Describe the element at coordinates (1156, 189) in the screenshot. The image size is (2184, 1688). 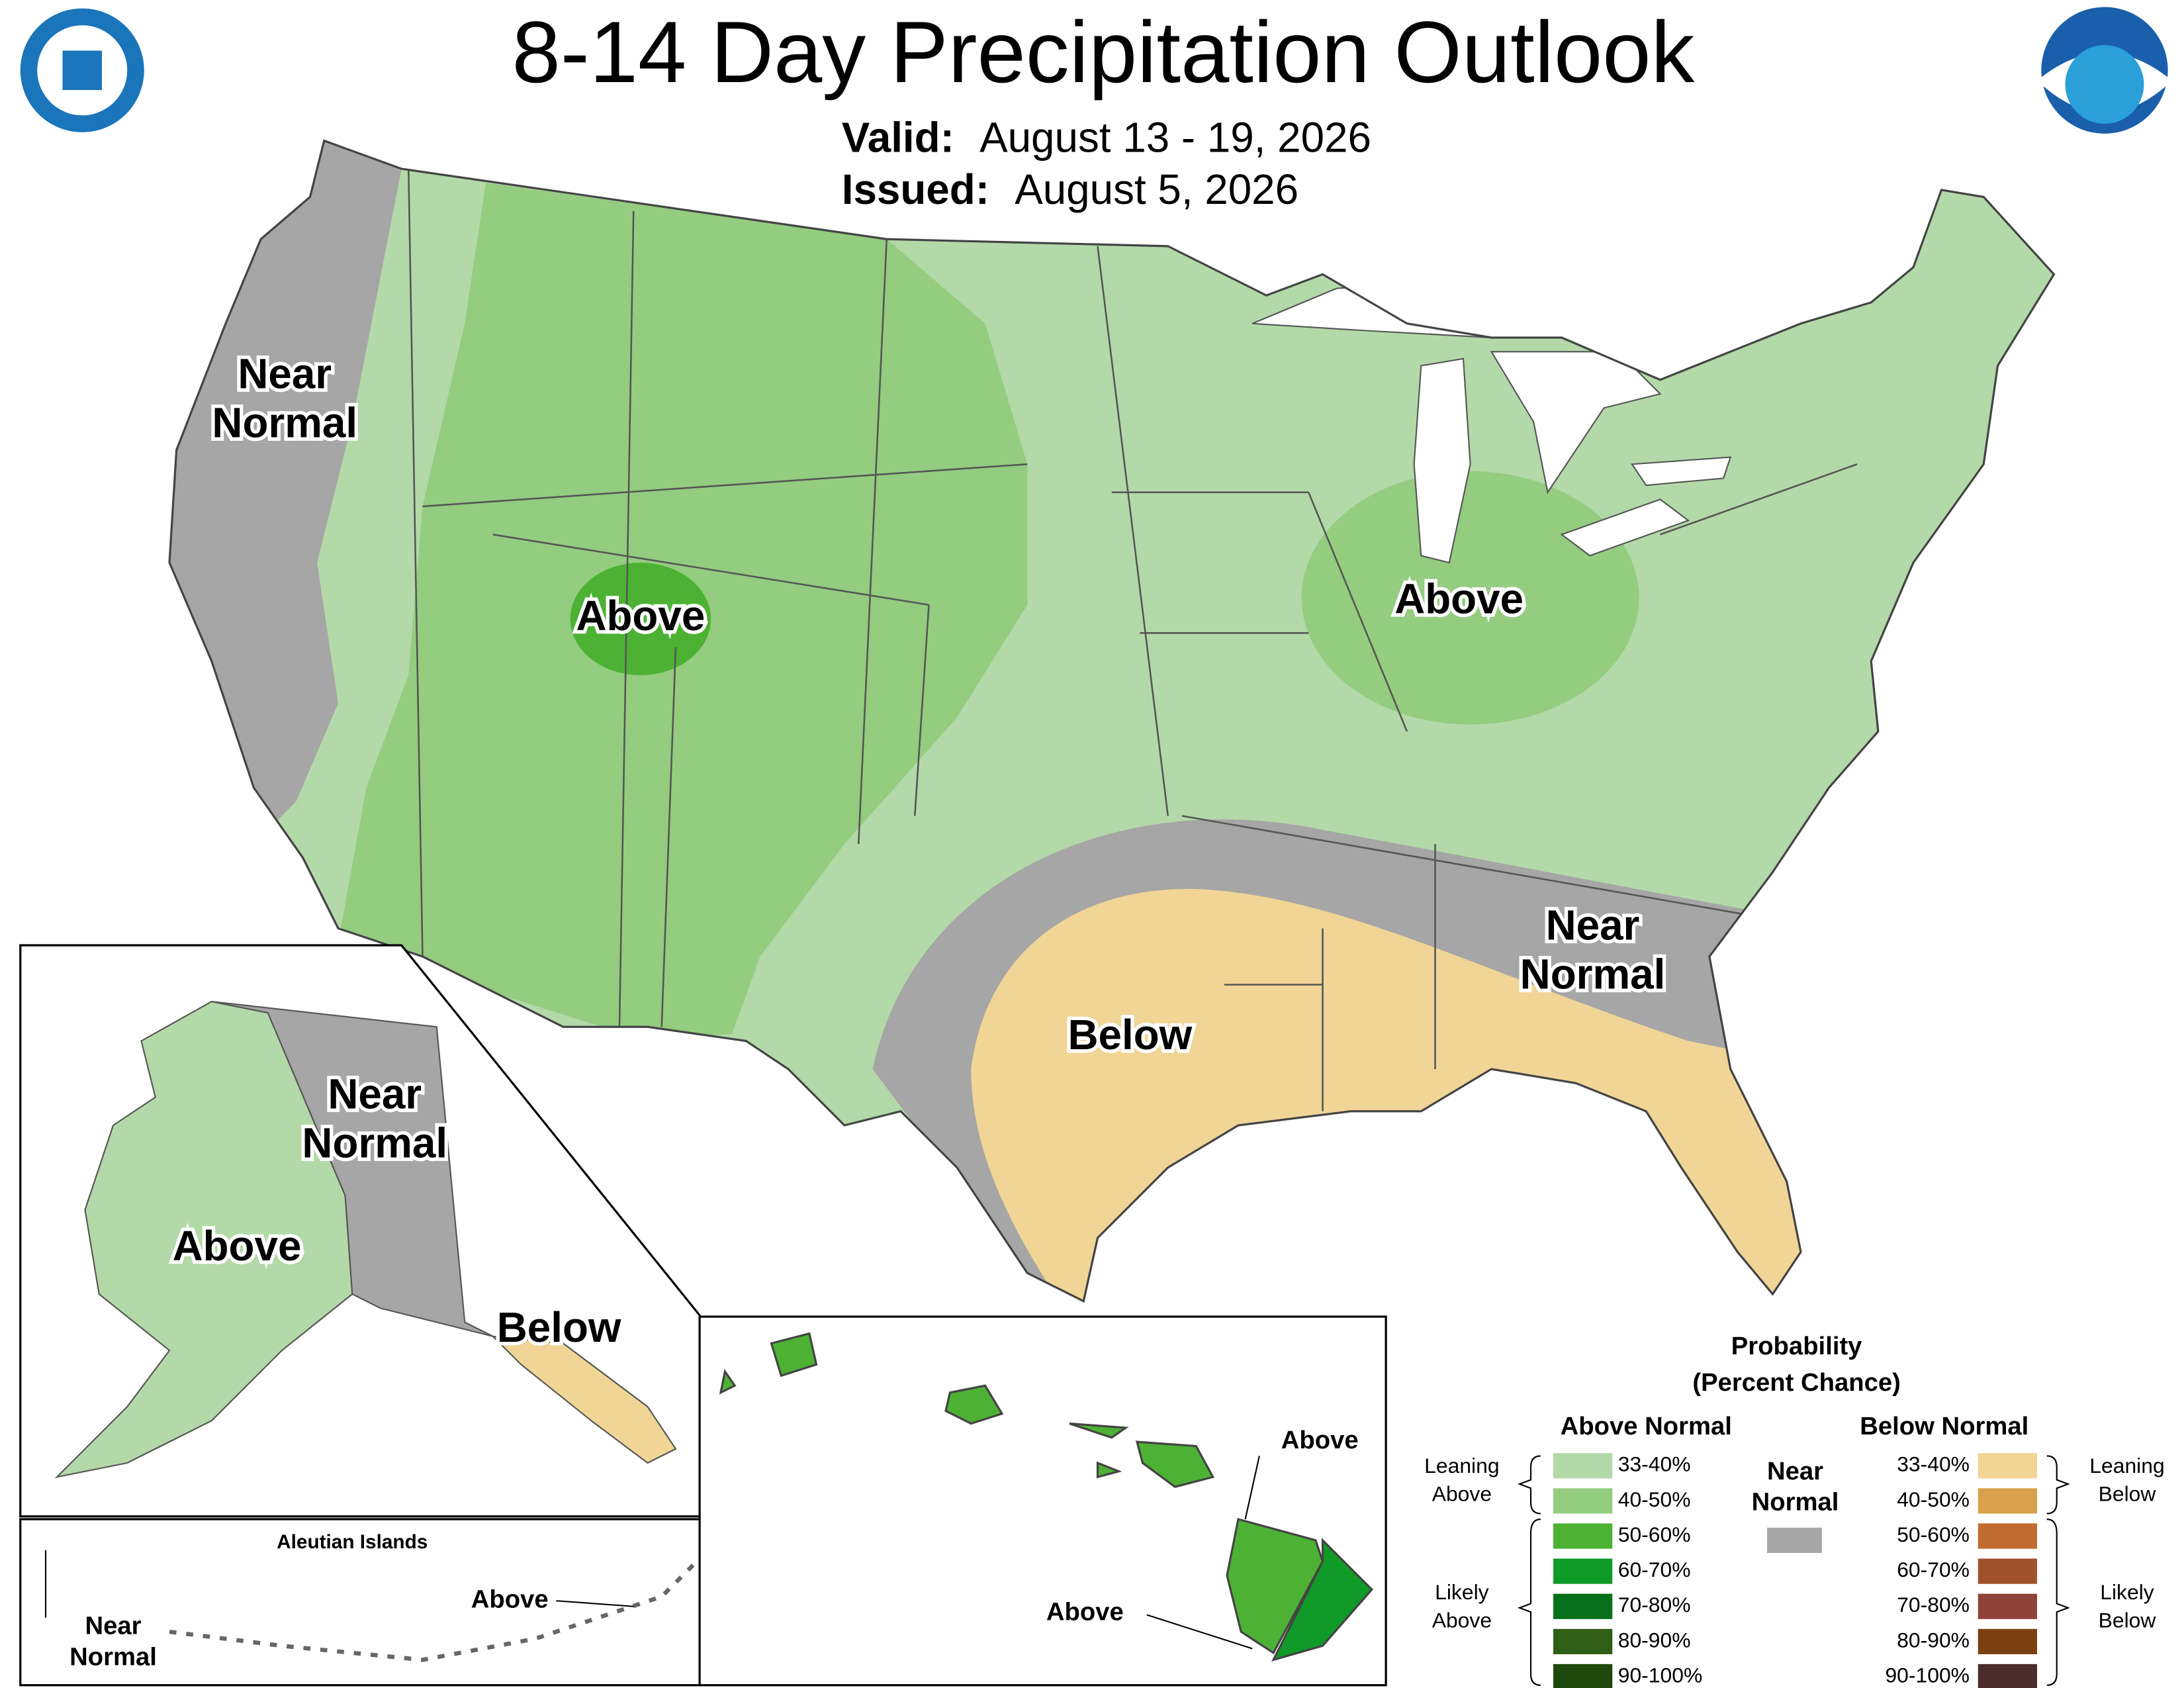
I see `issued-date: August 5, 2026` at that location.